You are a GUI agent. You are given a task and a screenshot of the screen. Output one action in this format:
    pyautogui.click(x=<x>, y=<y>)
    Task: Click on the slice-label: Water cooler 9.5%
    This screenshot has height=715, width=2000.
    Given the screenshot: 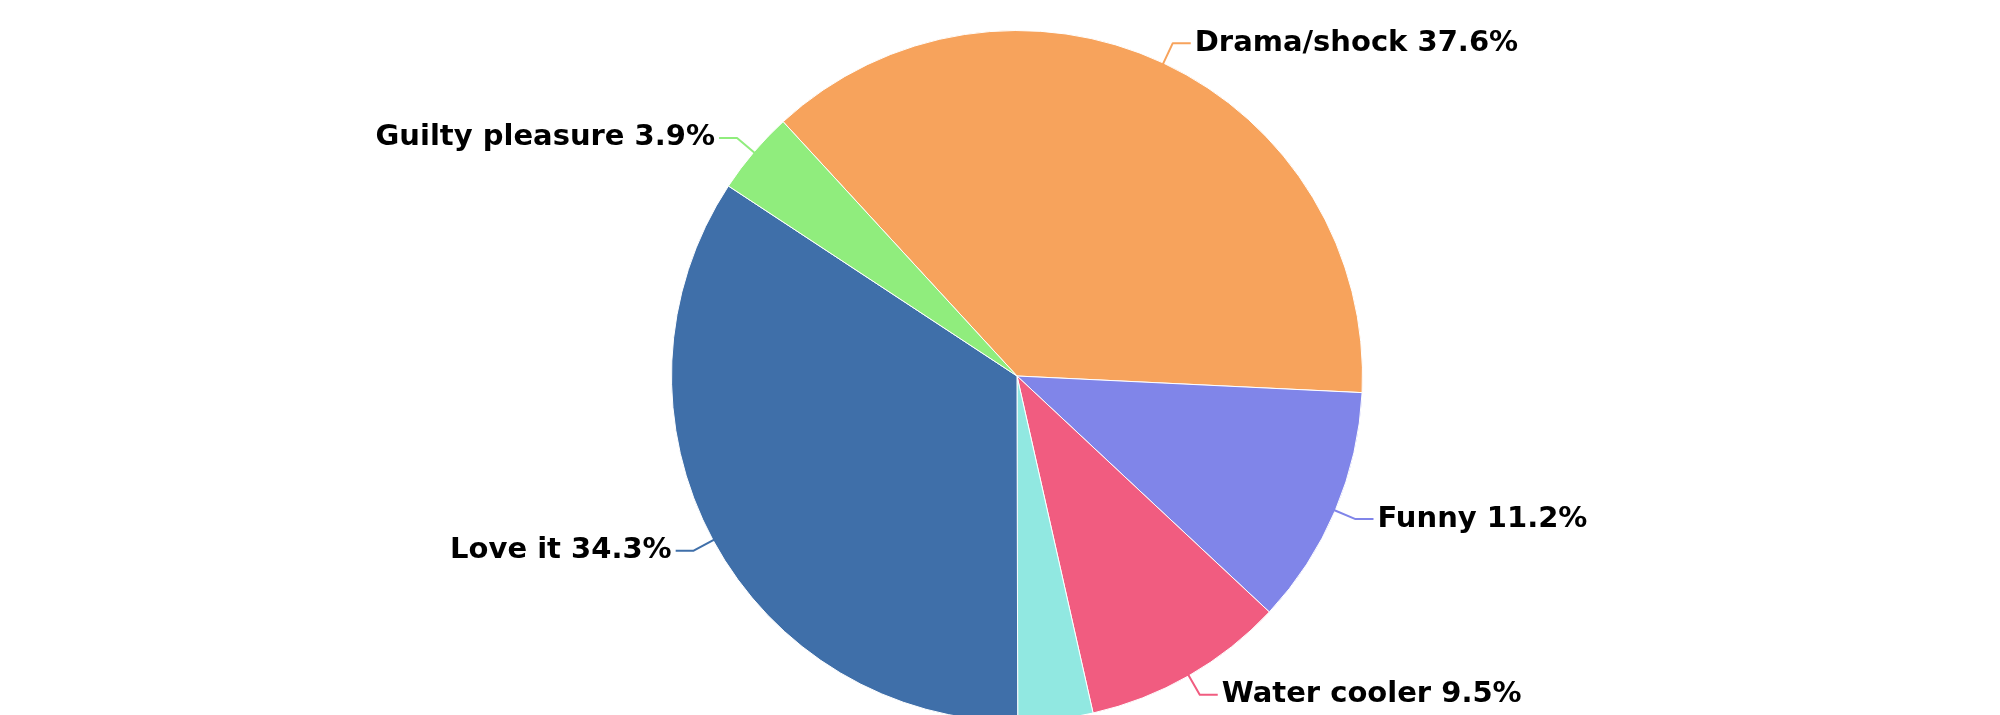 What is the action you would take?
    pyautogui.click(x=1371, y=692)
    